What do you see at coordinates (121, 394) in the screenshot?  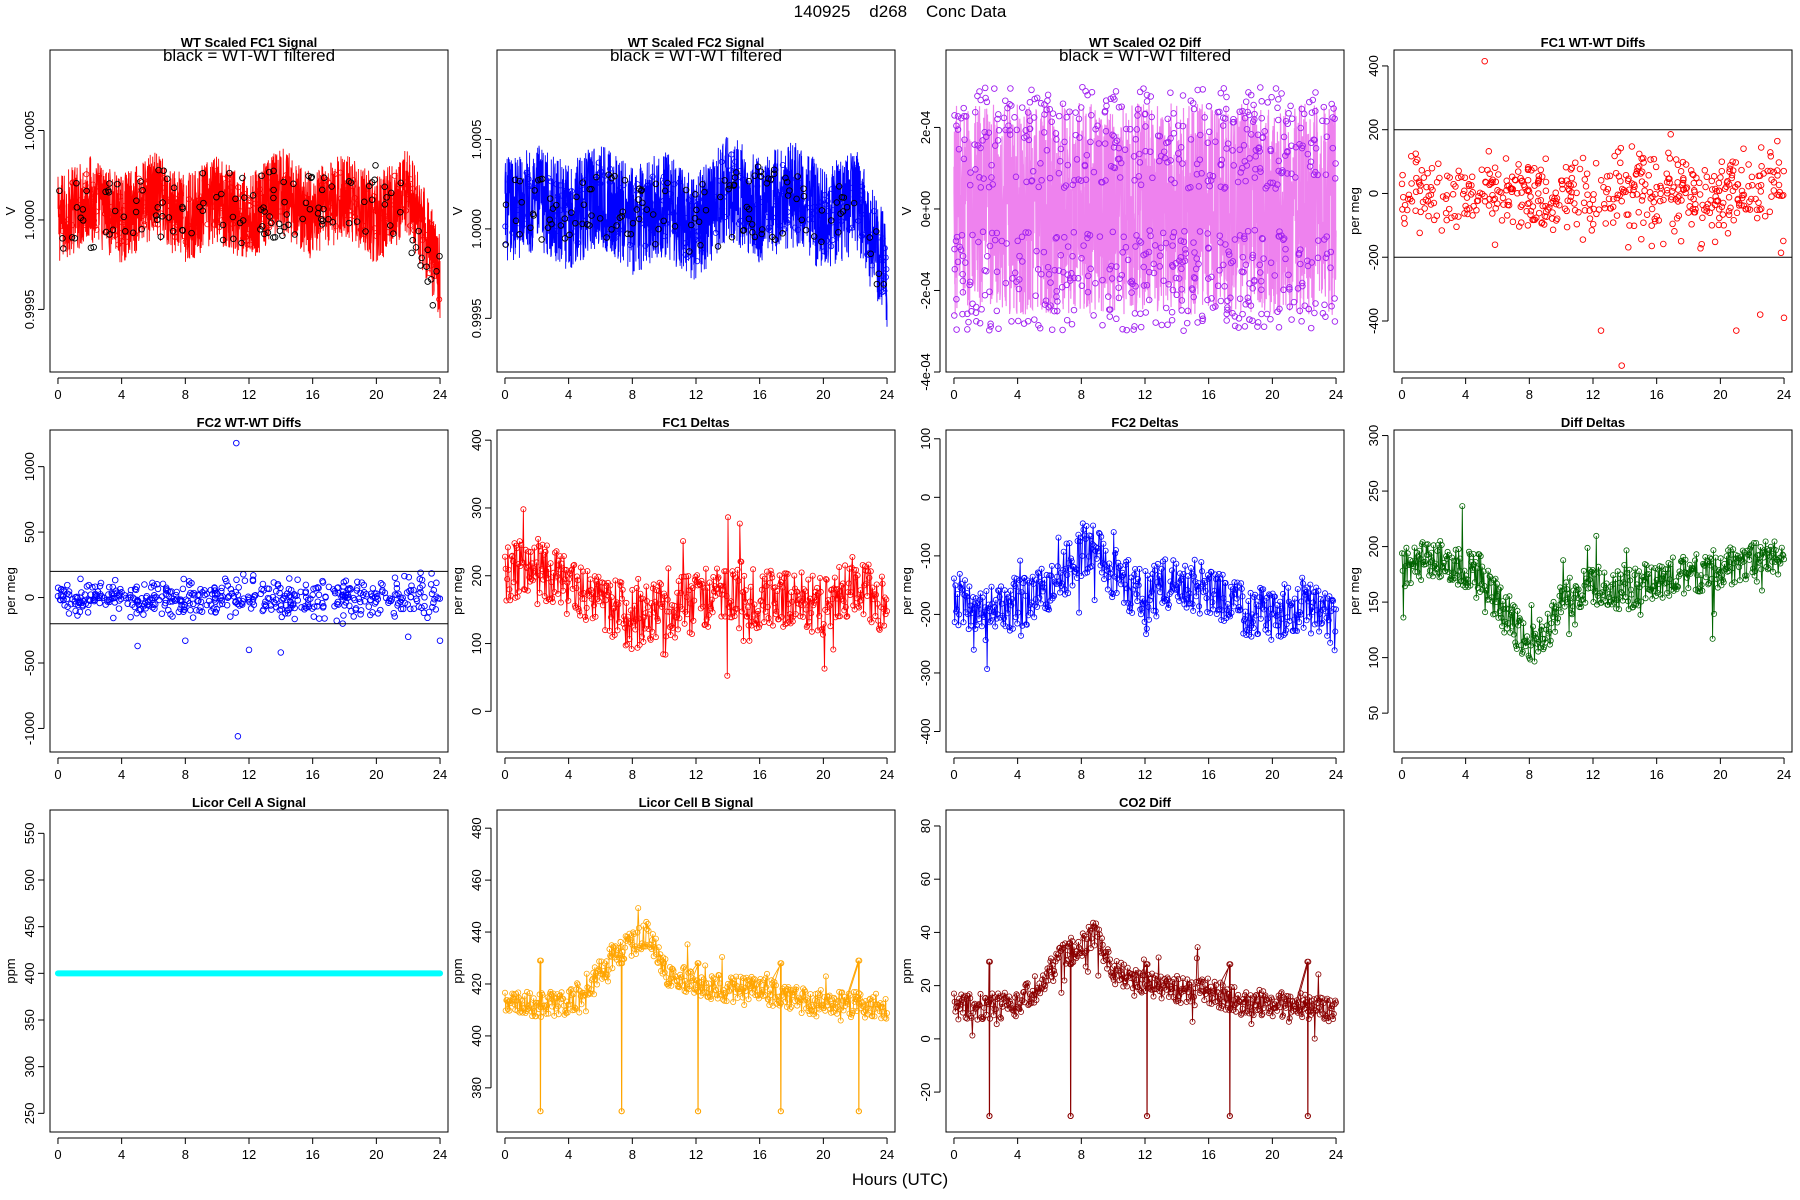 I see `x-tick-label-p1: 4` at bounding box center [121, 394].